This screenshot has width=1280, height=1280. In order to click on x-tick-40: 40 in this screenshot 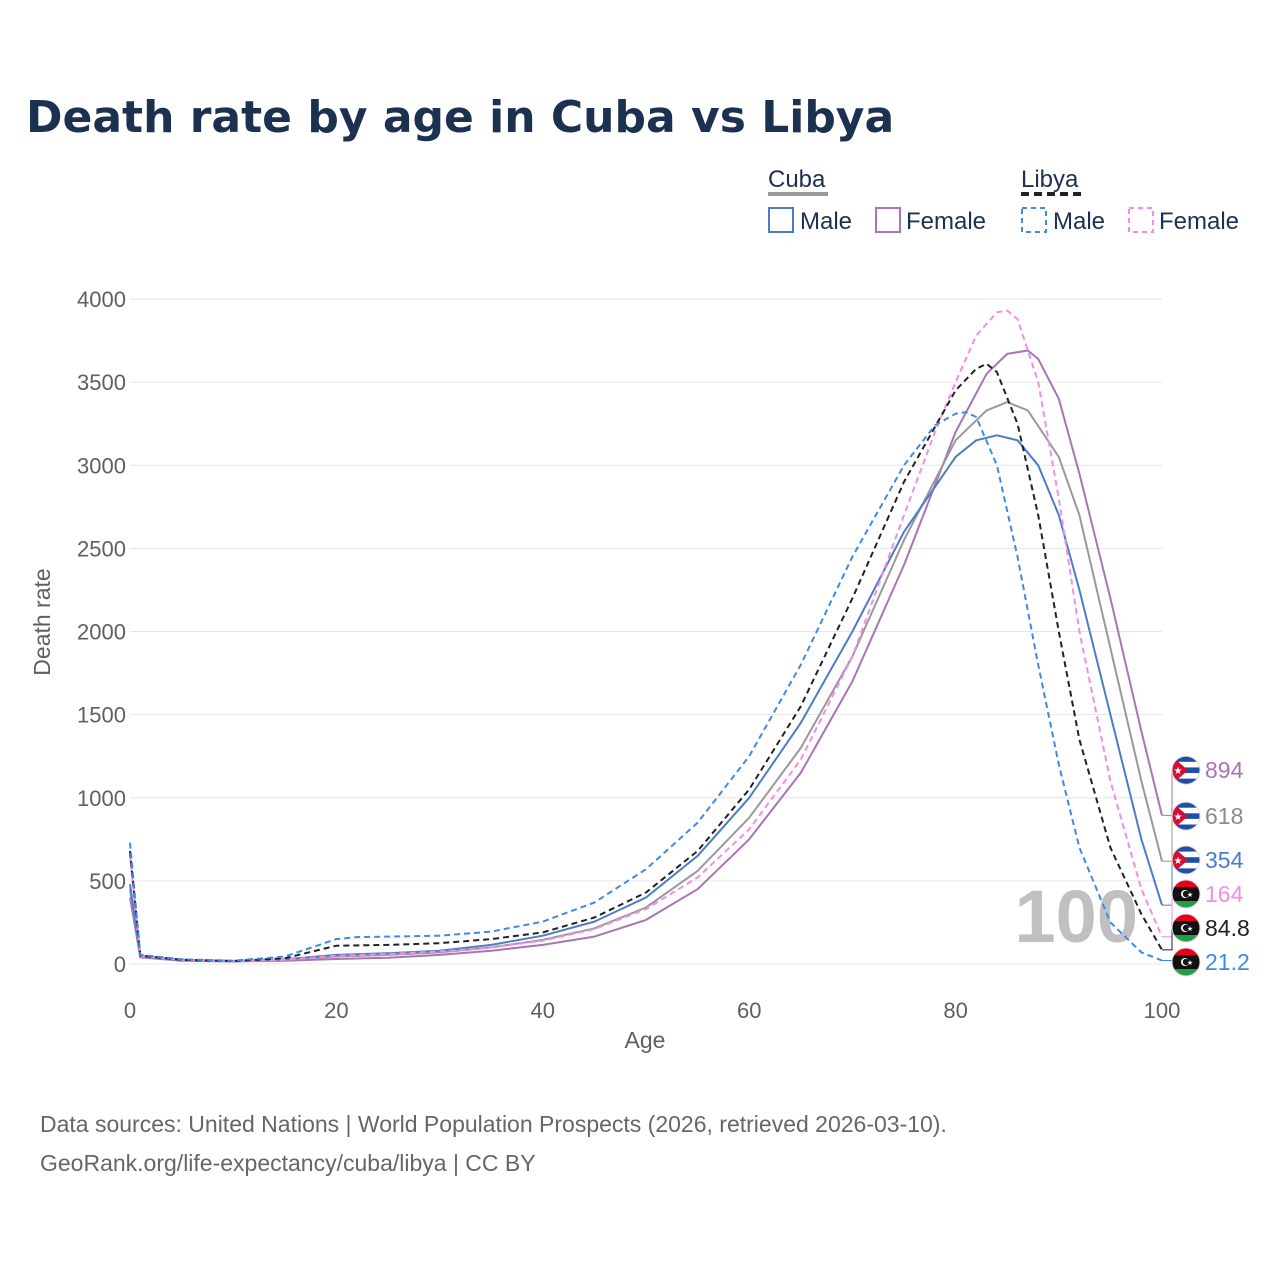, I will do `click(543, 1010)`.